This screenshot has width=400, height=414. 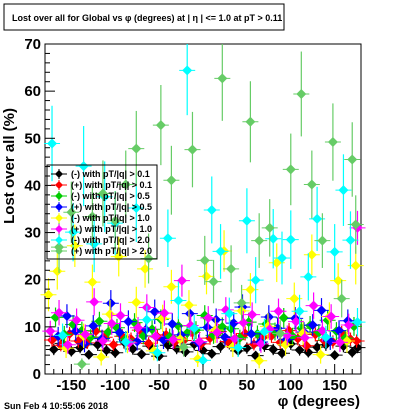 I want to click on y-tick-label: 20, so click(x=32, y=280).